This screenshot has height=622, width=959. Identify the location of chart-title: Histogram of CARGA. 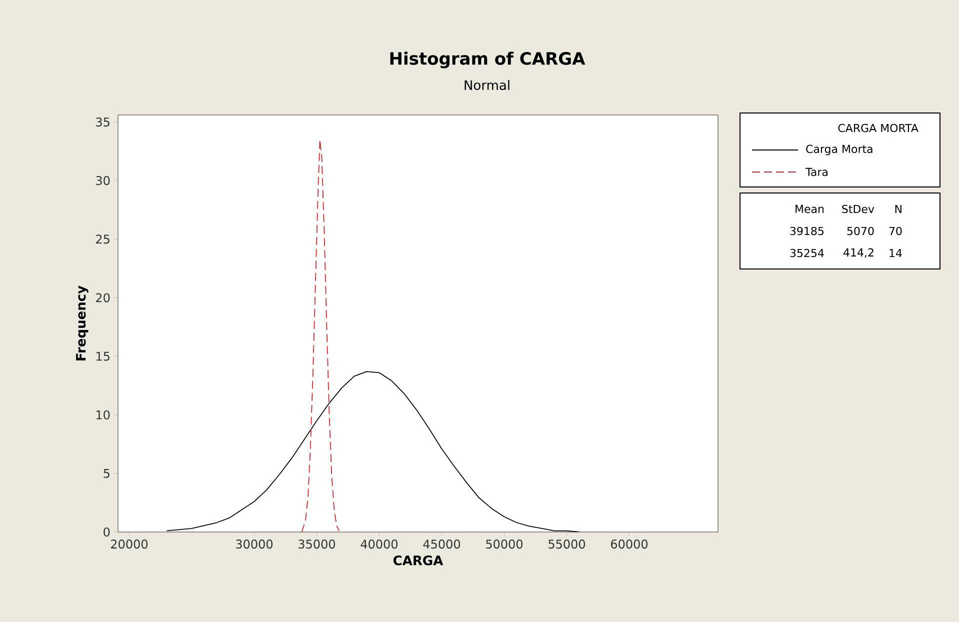
(488, 60).